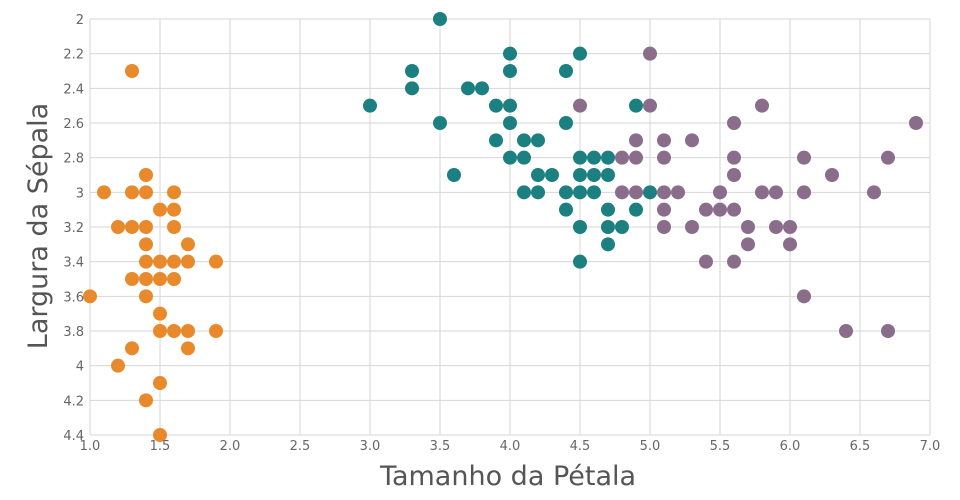  What do you see at coordinates (440, 446) in the screenshot?
I see `x-tick-label: 3.5` at bounding box center [440, 446].